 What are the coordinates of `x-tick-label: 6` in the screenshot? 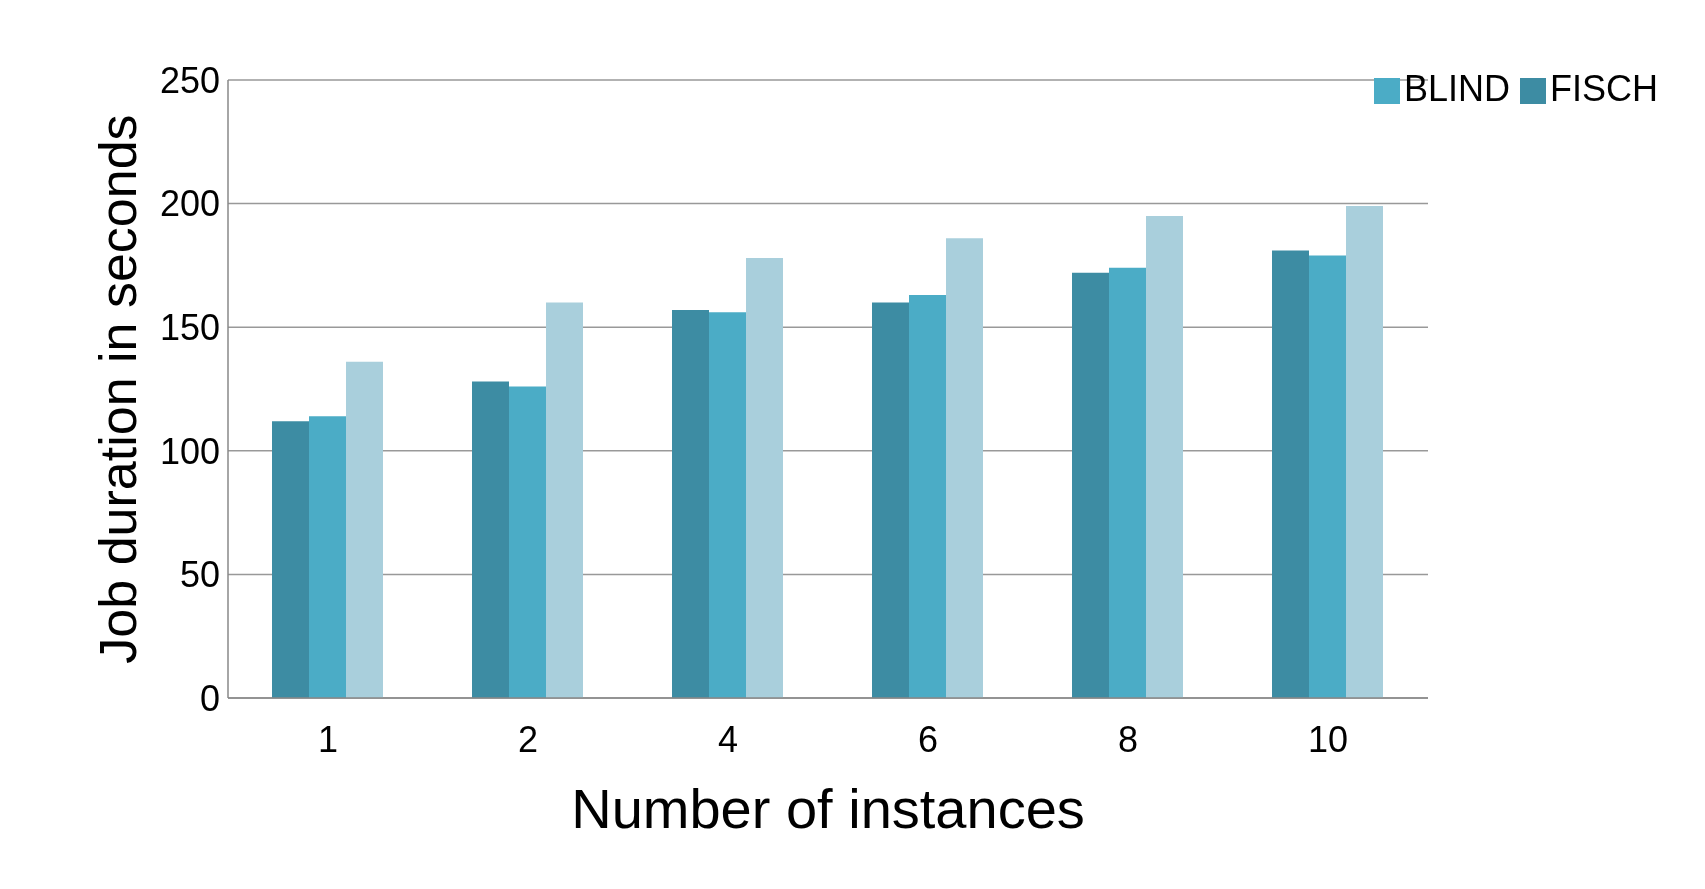 It's located at (928, 739).